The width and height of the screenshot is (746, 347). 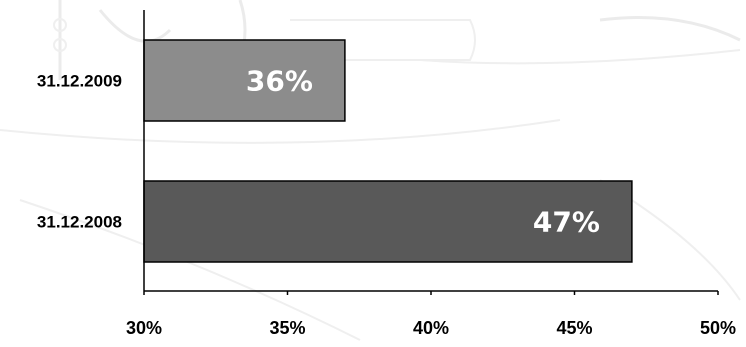 What do you see at coordinates (79, 222) in the screenshot?
I see `category-label: 31.12.2008` at bounding box center [79, 222].